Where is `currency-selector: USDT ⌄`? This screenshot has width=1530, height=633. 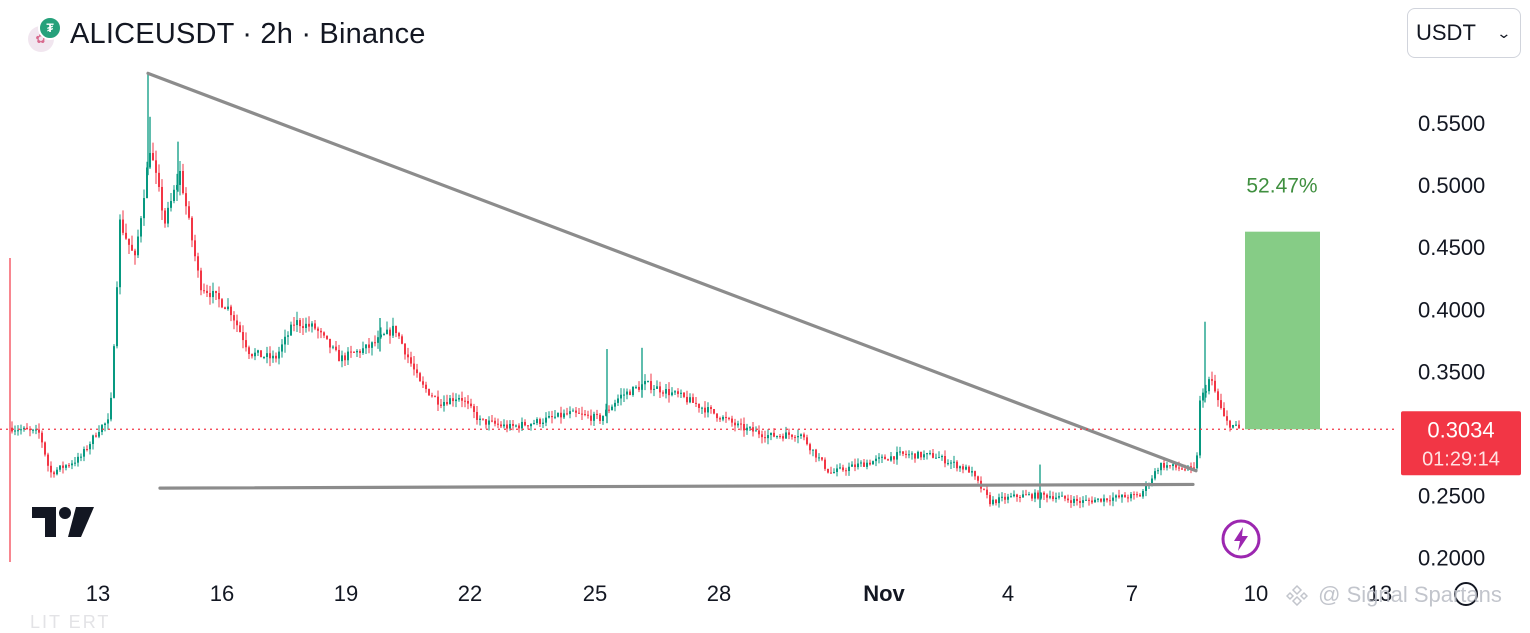 currency-selector: USDT ⌄ is located at coordinates (1464, 33).